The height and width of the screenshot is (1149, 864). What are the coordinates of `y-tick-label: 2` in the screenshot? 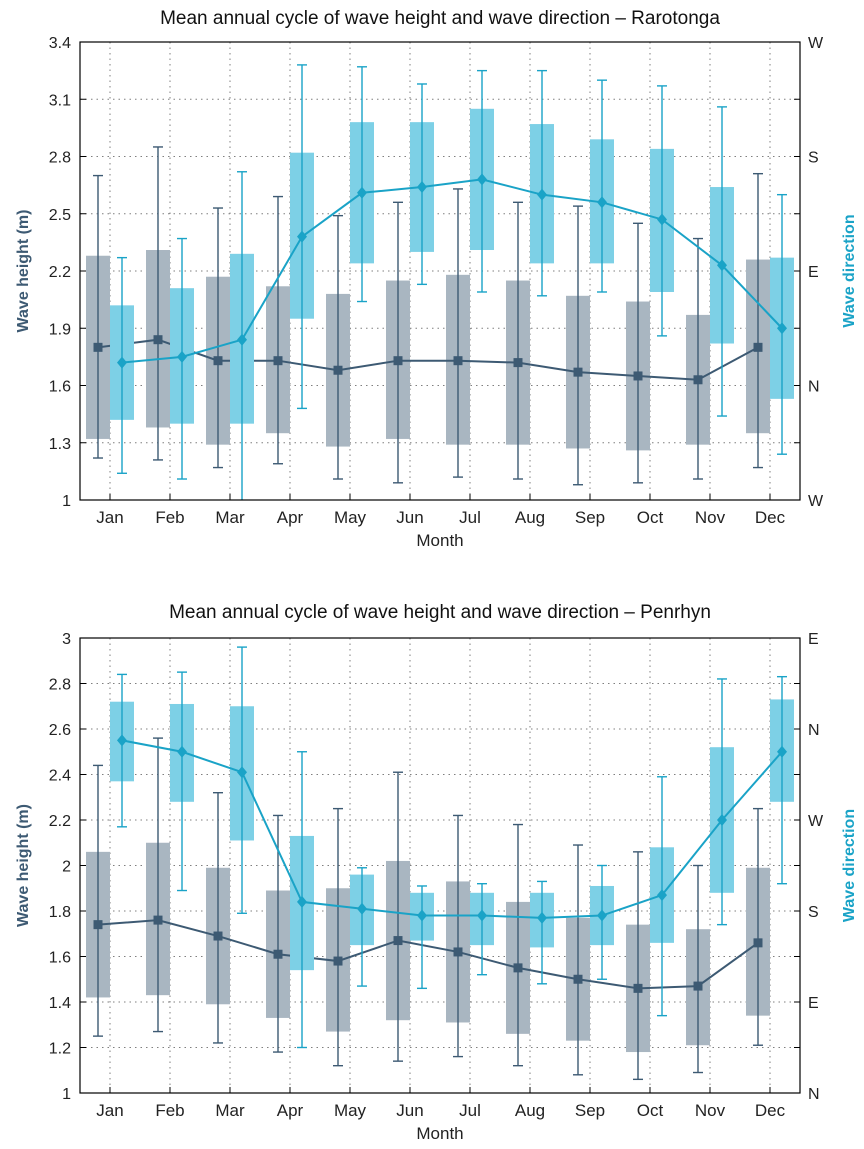 It's located at (66, 867).